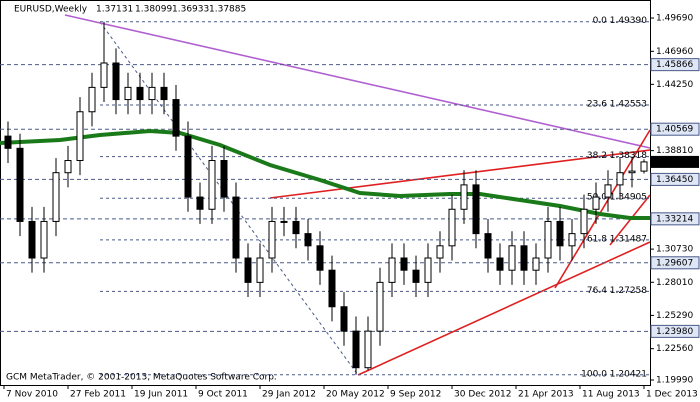 The height and width of the screenshot is (402, 700). What do you see at coordinates (617, 239) in the screenshot?
I see `fibo-label: 61.8 1.31487` at bounding box center [617, 239].